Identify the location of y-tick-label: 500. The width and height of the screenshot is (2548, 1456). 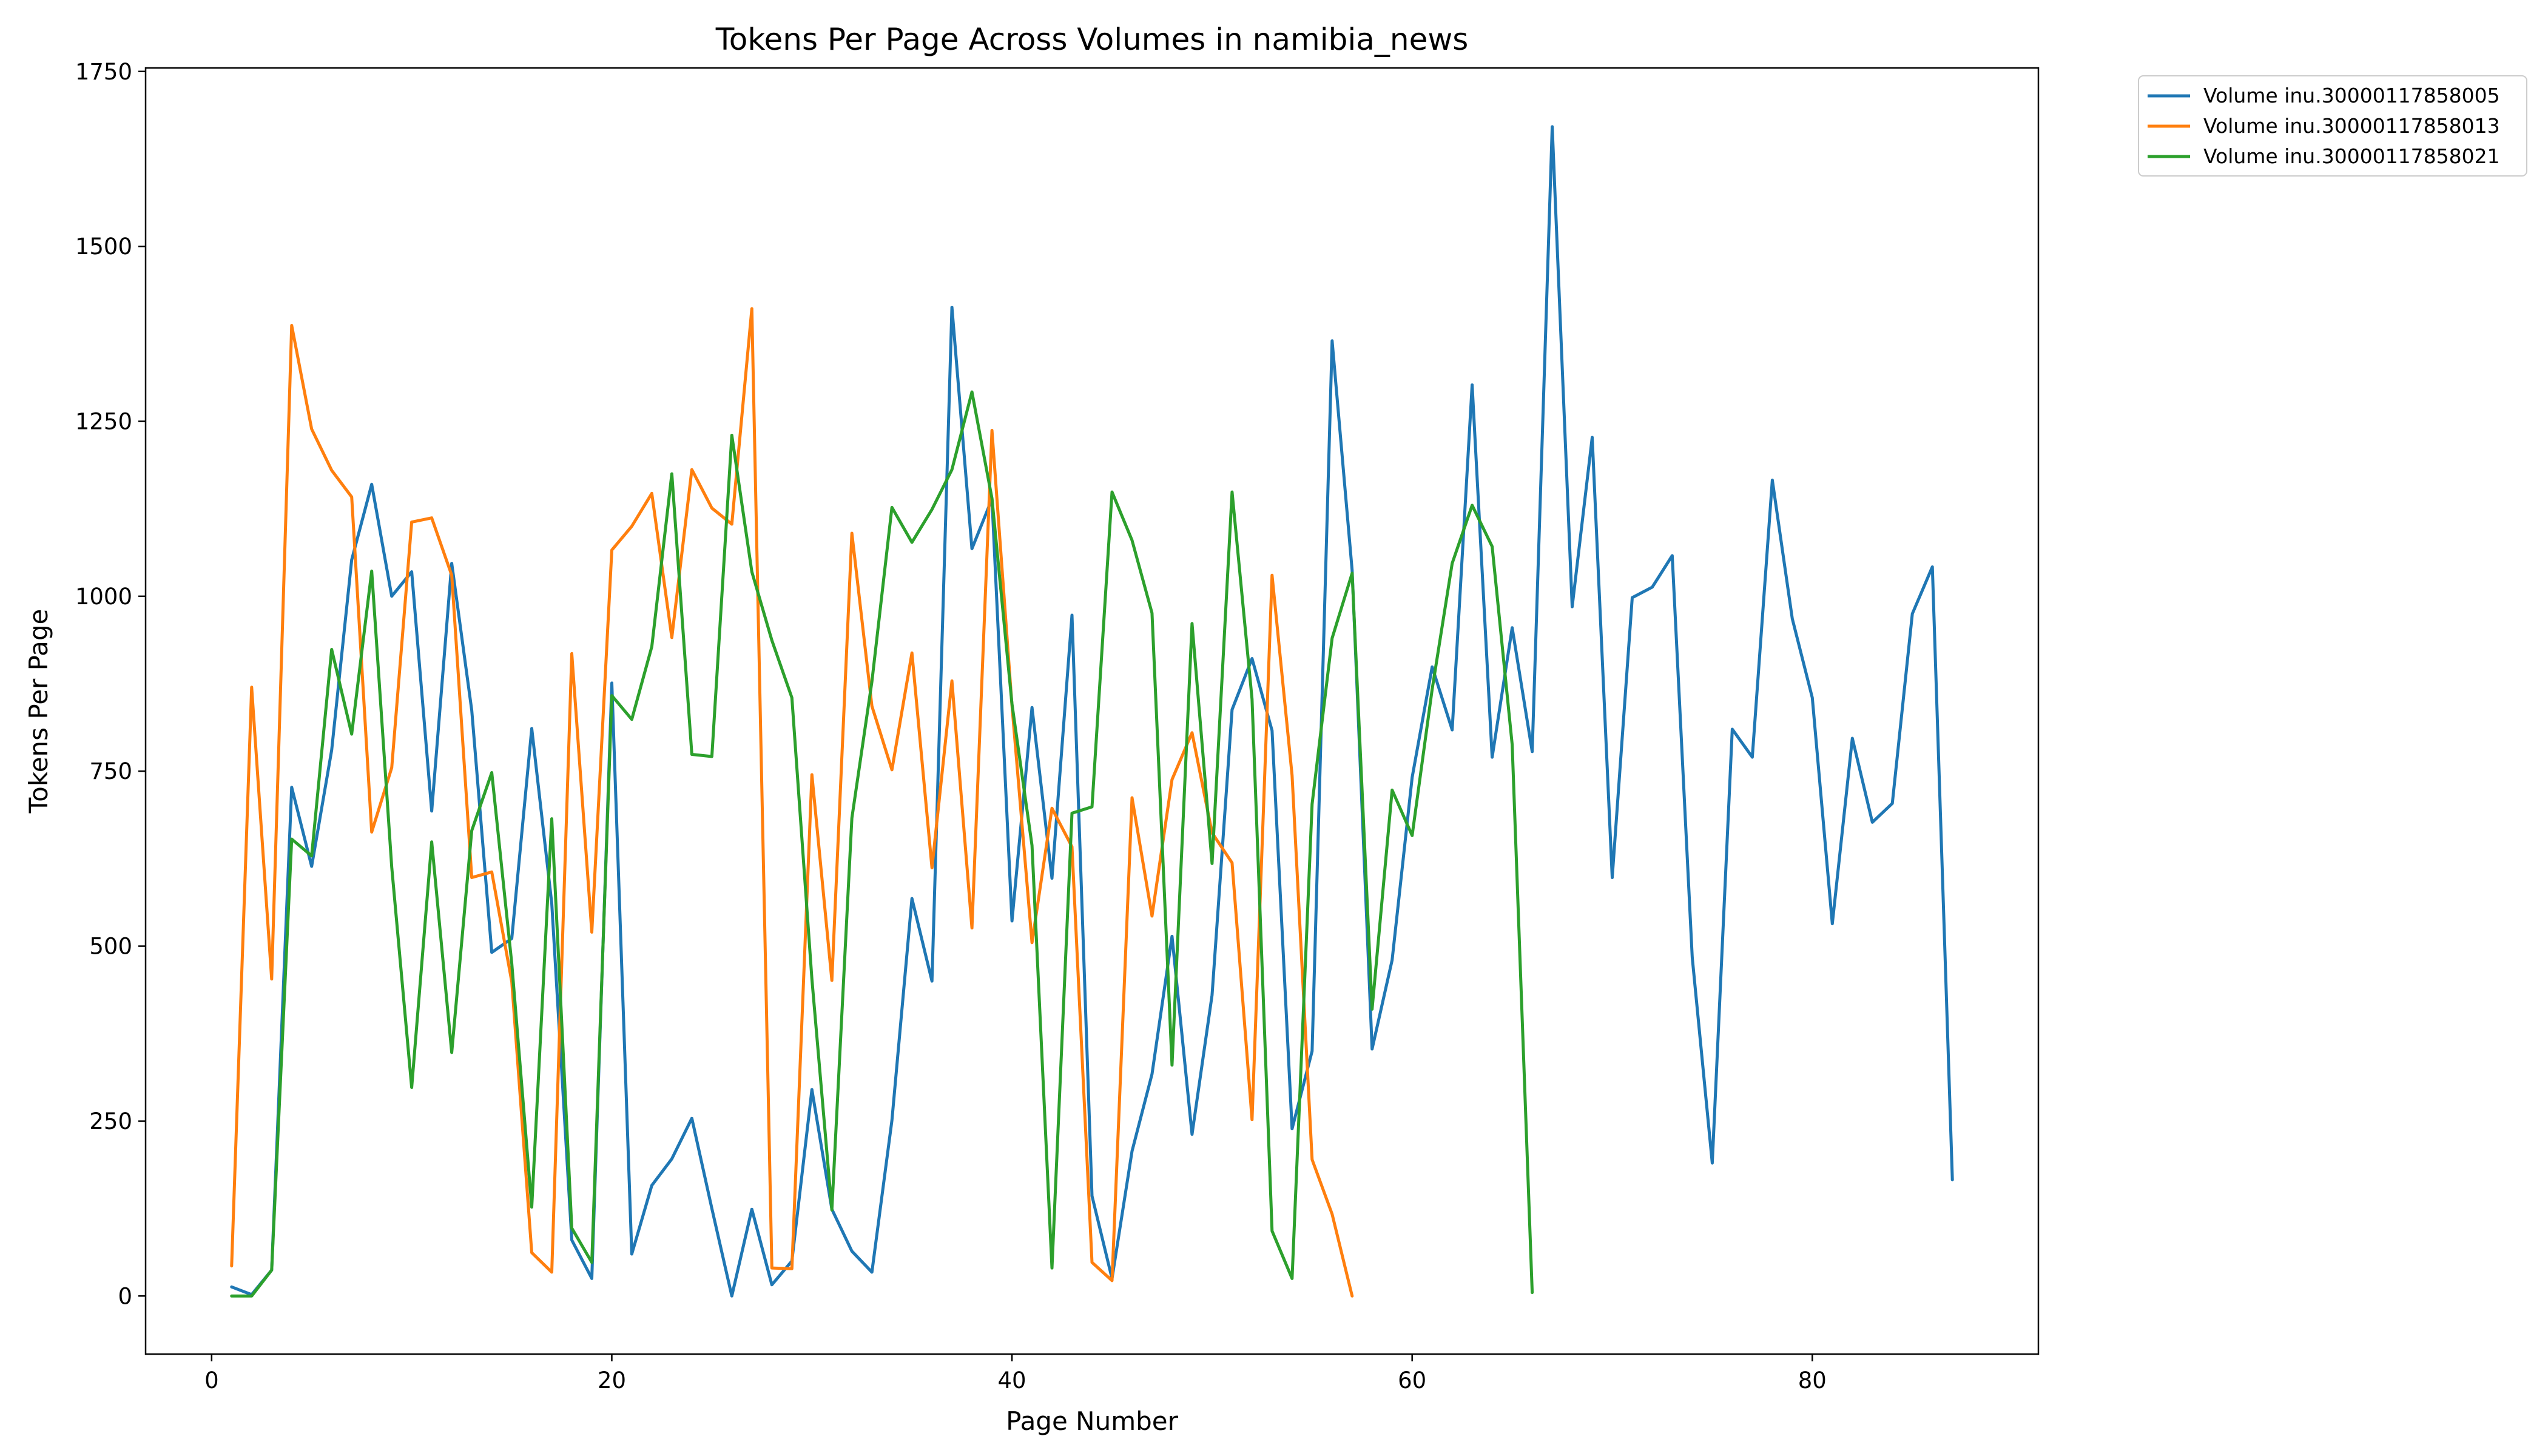
(110, 947).